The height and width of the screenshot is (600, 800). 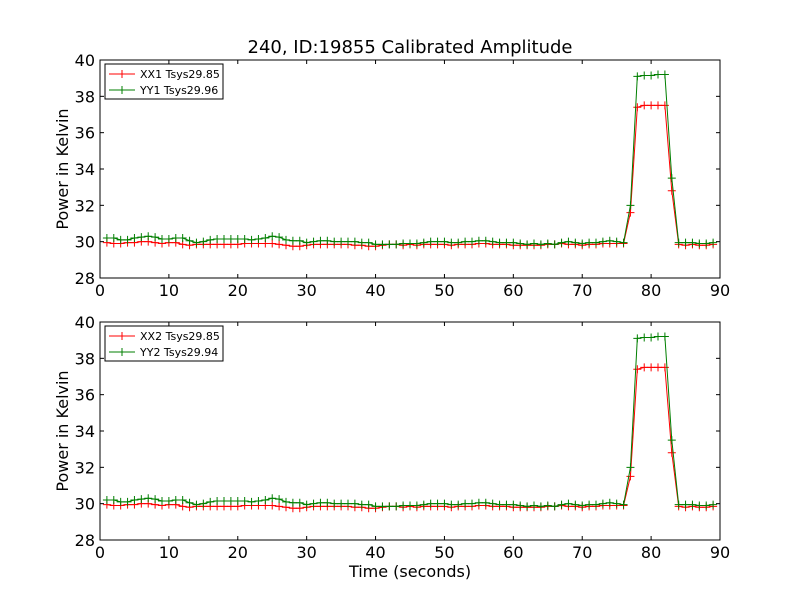 I want to click on x-tick-label: 60, so click(x=513, y=552).